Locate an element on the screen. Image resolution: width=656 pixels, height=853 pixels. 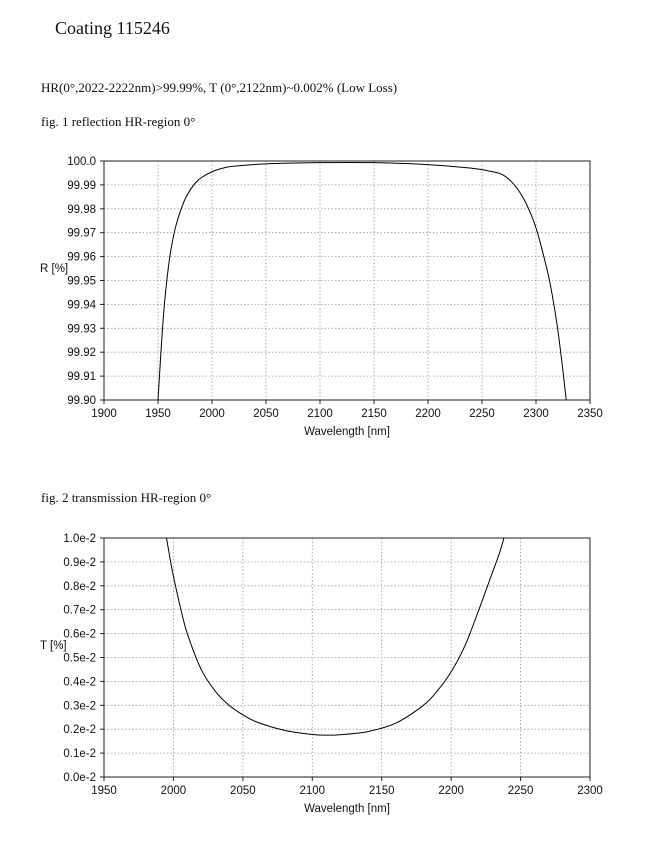
y-tick-label: 0.8e-2 is located at coordinates (79, 587).